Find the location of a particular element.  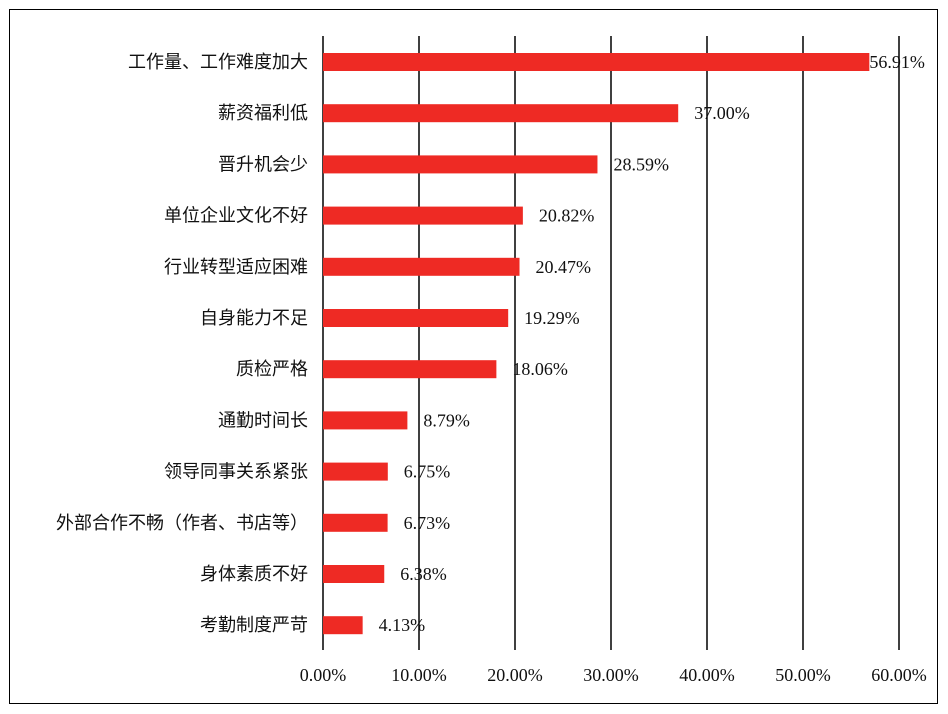

data-label: 56.91% is located at coordinates (897, 62).